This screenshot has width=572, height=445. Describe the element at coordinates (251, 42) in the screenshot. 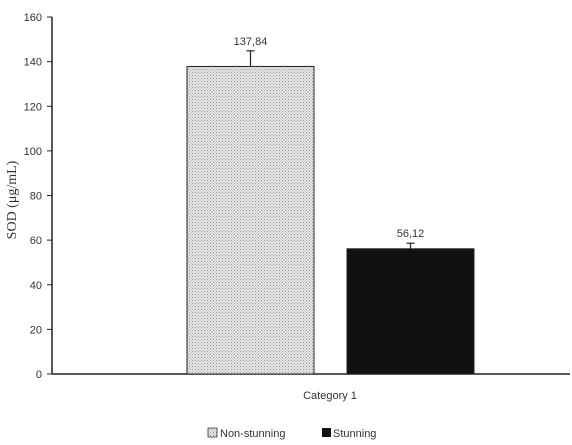

I see `data-label-non-stunning: 137,84` at that location.